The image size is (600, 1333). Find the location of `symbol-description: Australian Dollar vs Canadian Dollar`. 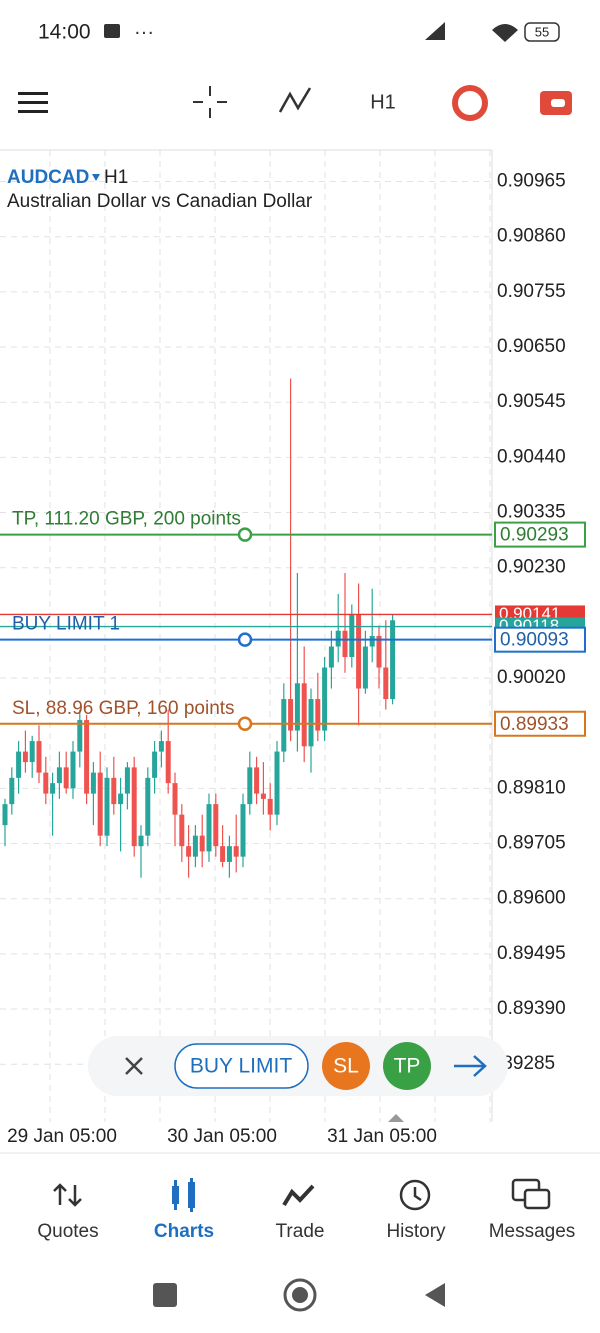

symbol-description: Australian Dollar vs Canadian Dollar is located at coordinates (160, 201).